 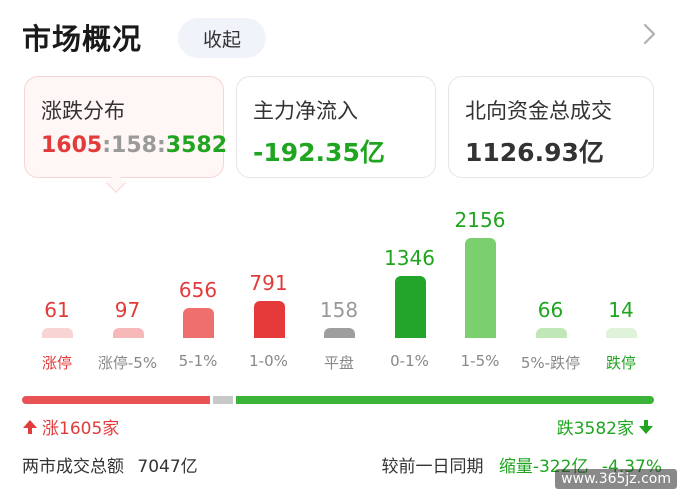 What do you see at coordinates (339, 290) in the screenshot?
I see `distribution-column: 158 平盘` at bounding box center [339, 290].